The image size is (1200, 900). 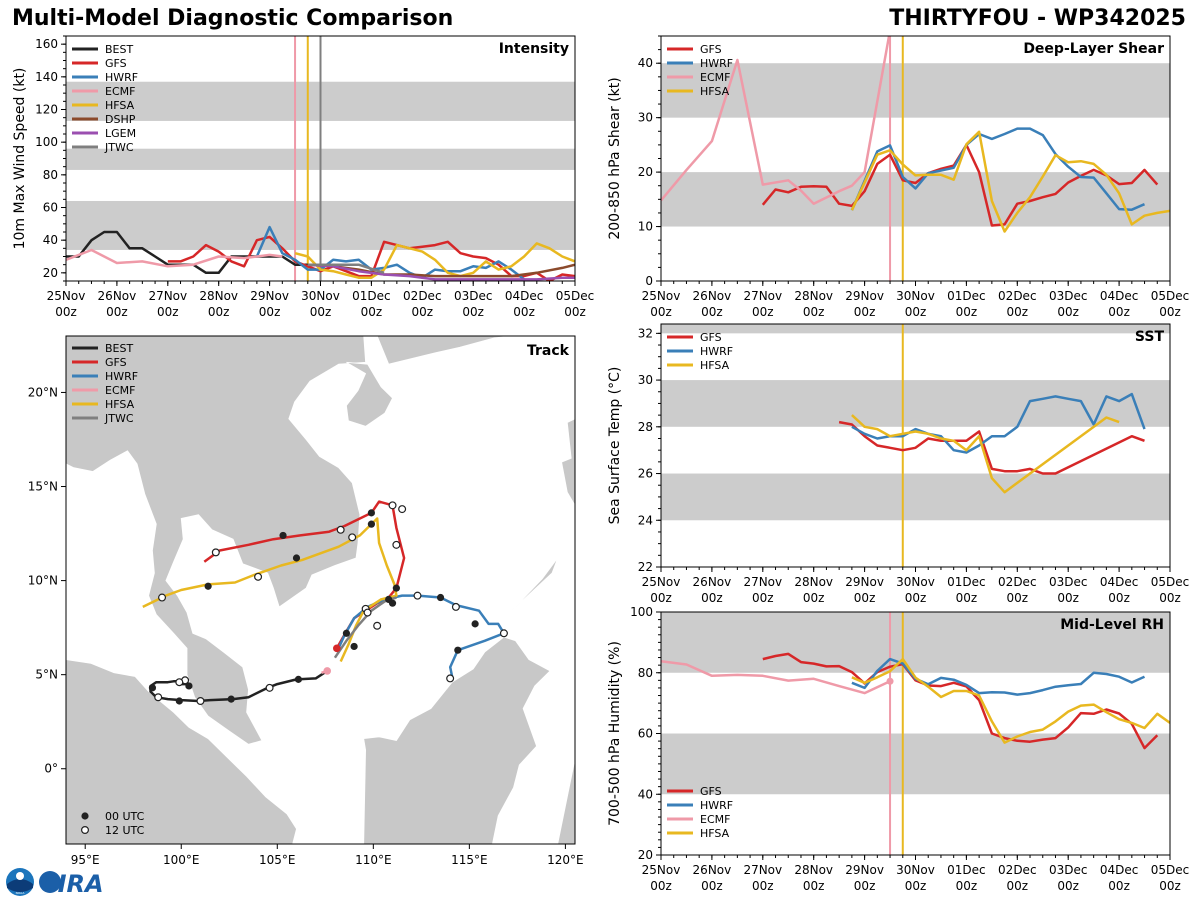 I want to click on x-tick-label: 02Dec, so click(x=1017, y=870).